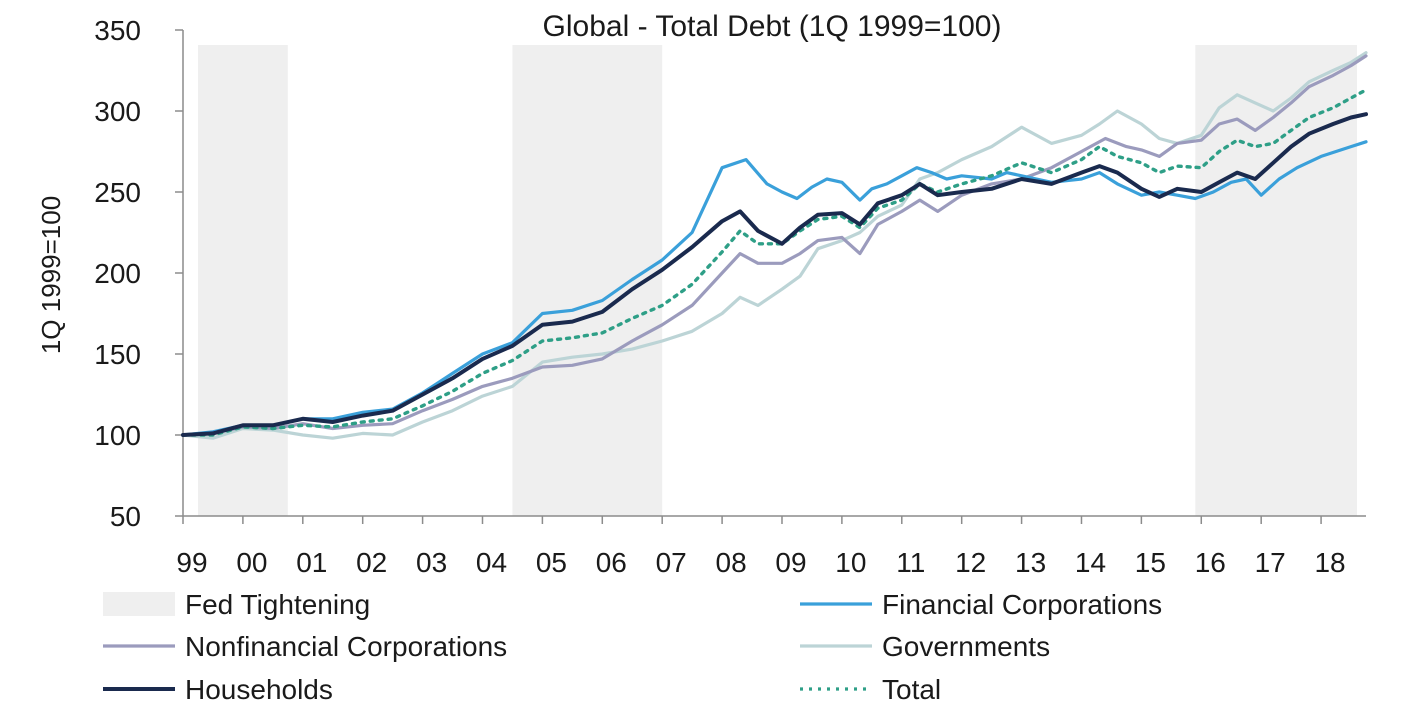  Describe the element at coordinates (371, 562) in the screenshot. I see `x-tick-label: 02` at that location.